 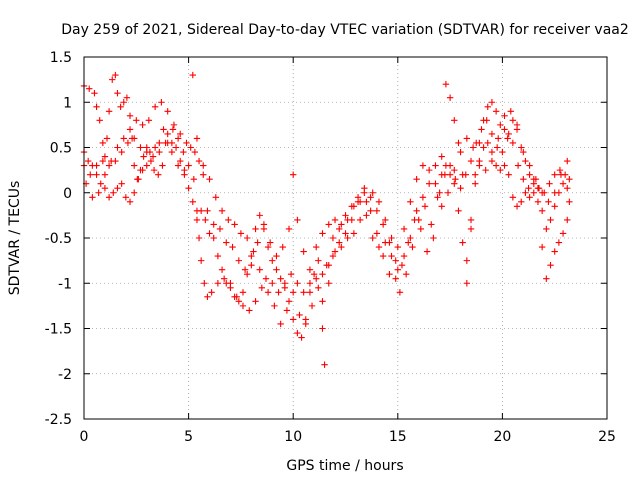 What do you see at coordinates (607, 437) in the screenshot?
I see `x-tick-label: 25` at bounding box center [607, 437].